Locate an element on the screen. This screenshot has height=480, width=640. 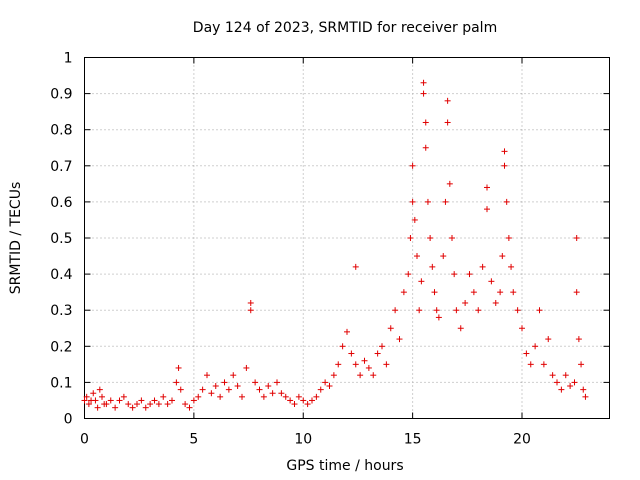
y-tick-label: 0.5 is located at coordinates (61, 239).